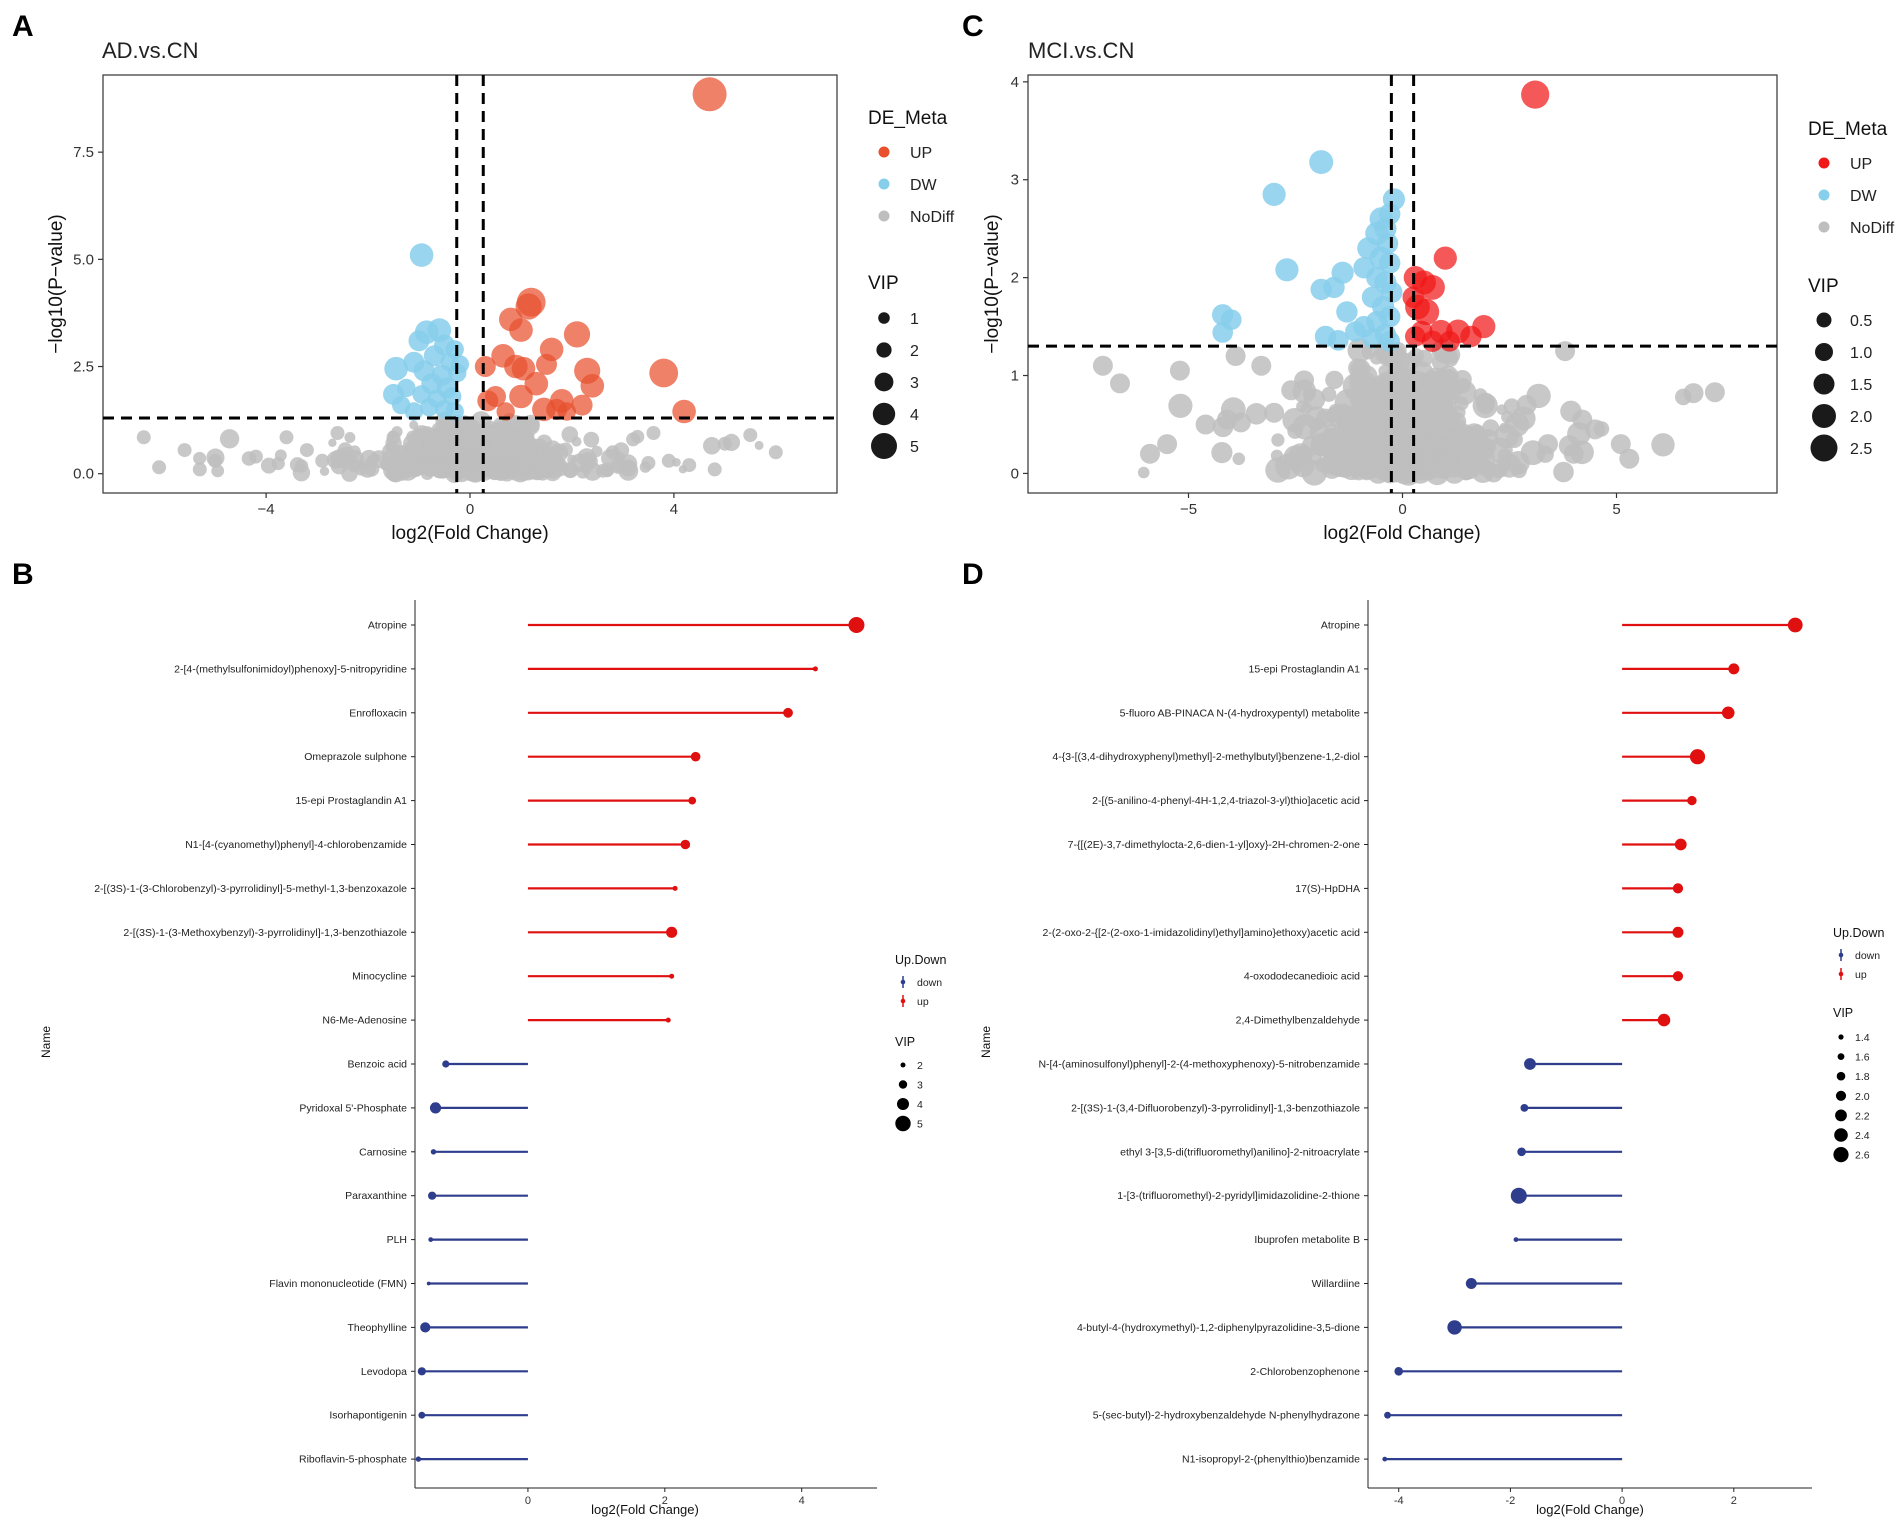  I want to click on y-tick-label: 0, so click(1015, 473).